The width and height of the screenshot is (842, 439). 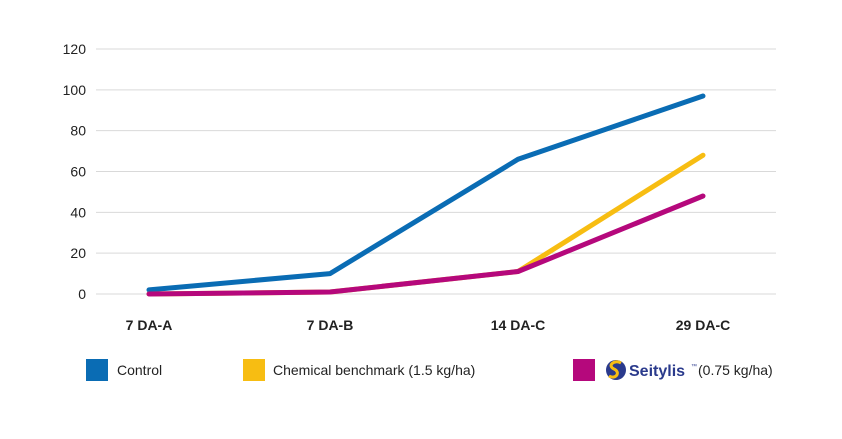 What do you see at coordinates (75, 90) in the screenshot?
I see `y-tick-label: 100` at bounding box center [75, 90].